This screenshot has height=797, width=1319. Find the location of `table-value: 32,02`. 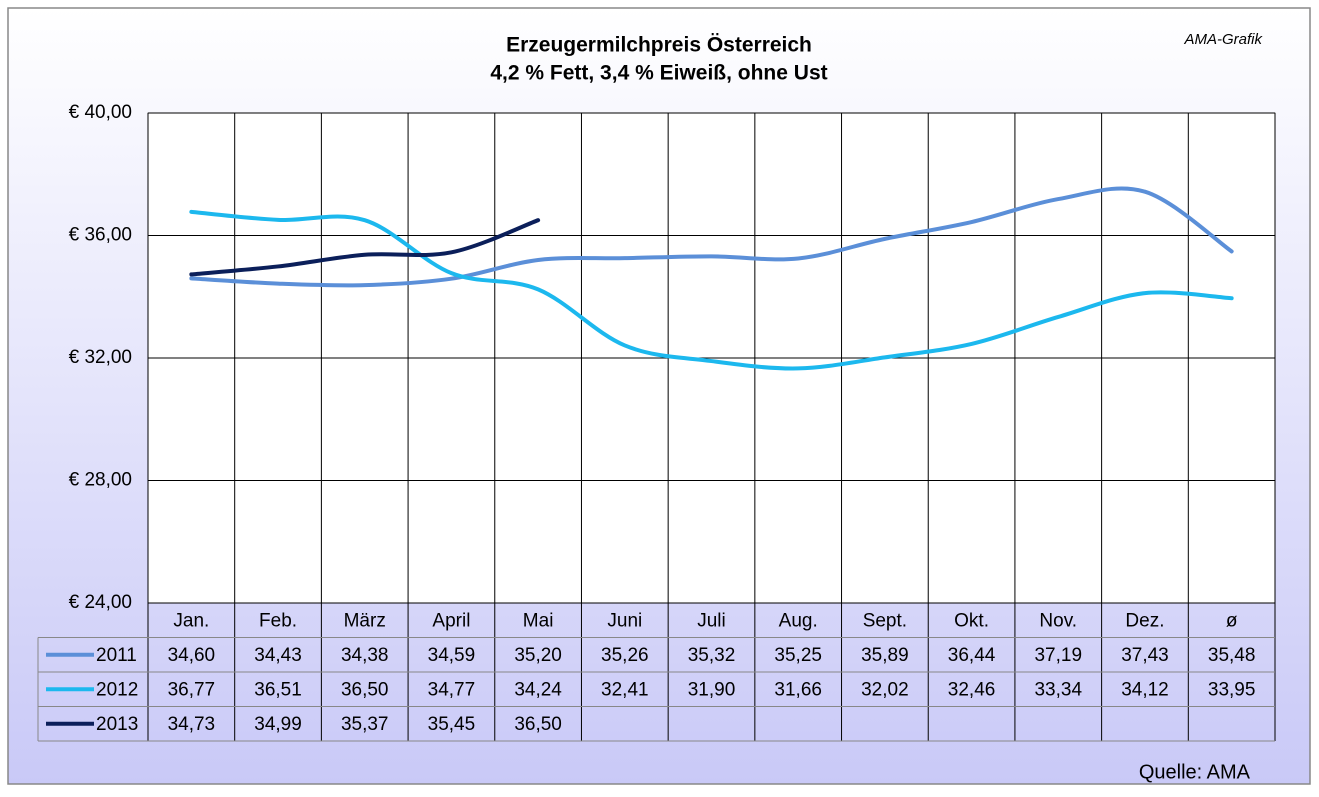

table-value: 32,02 is located at coordinates (885, 689).